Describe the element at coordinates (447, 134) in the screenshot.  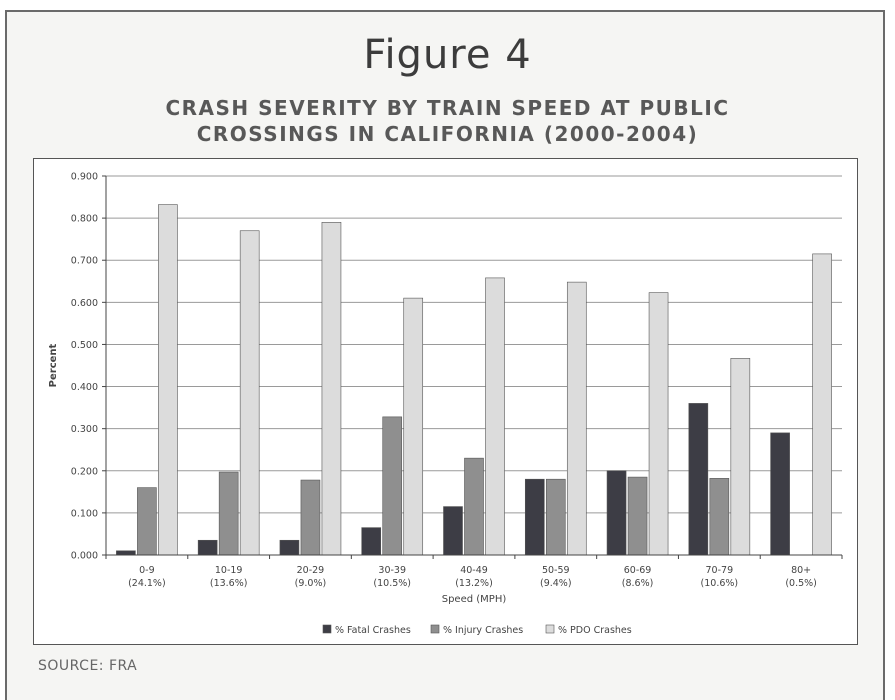
I see `chart-subtitle-line-2: CROSSINGS IN CALIFORNIA (2000-2004)` at that location.